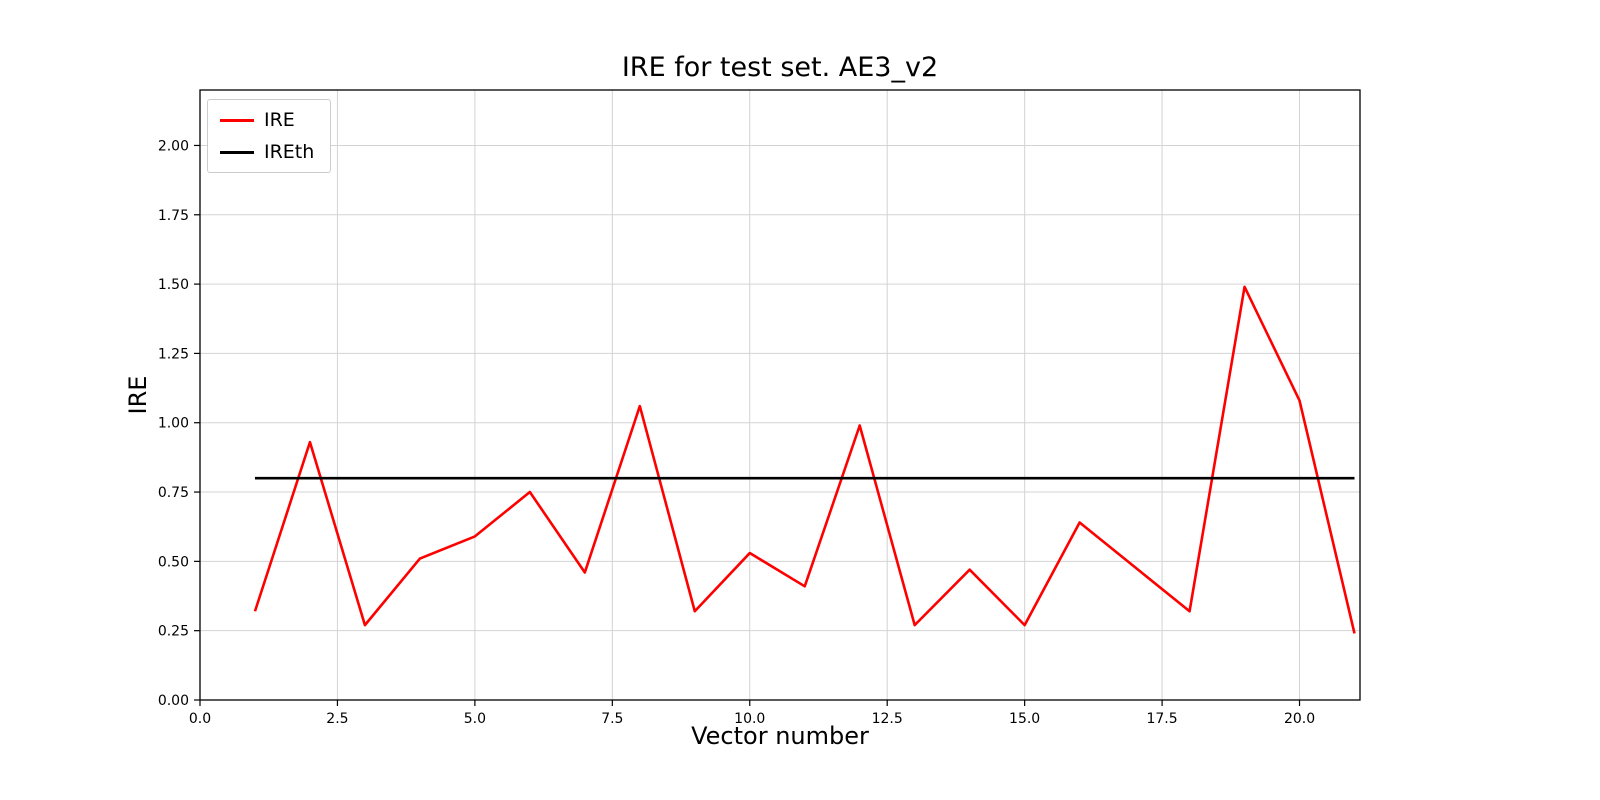  Describe the element at coordinates (173, 146) in the screenshot. I see `y-tick-label: 2.00` at that location.